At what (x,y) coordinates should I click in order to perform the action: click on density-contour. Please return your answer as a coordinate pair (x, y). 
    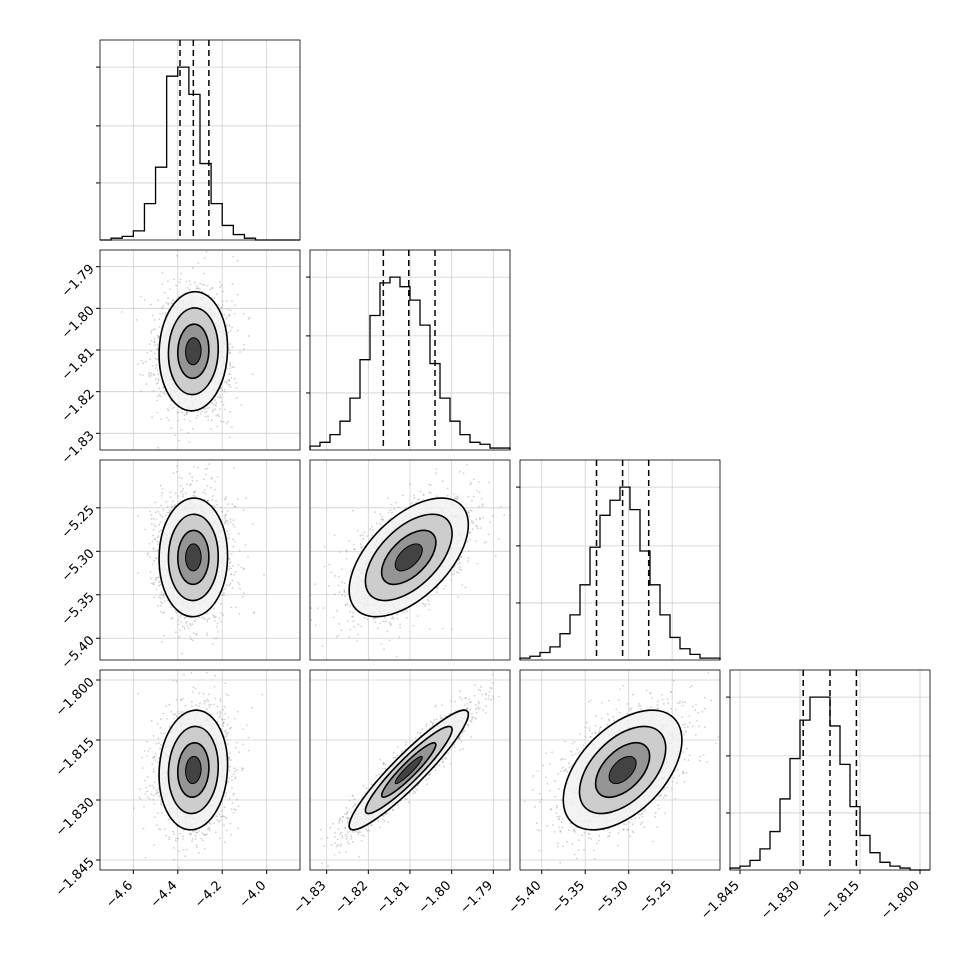
    Looking at the image, I should click on (193, 557).